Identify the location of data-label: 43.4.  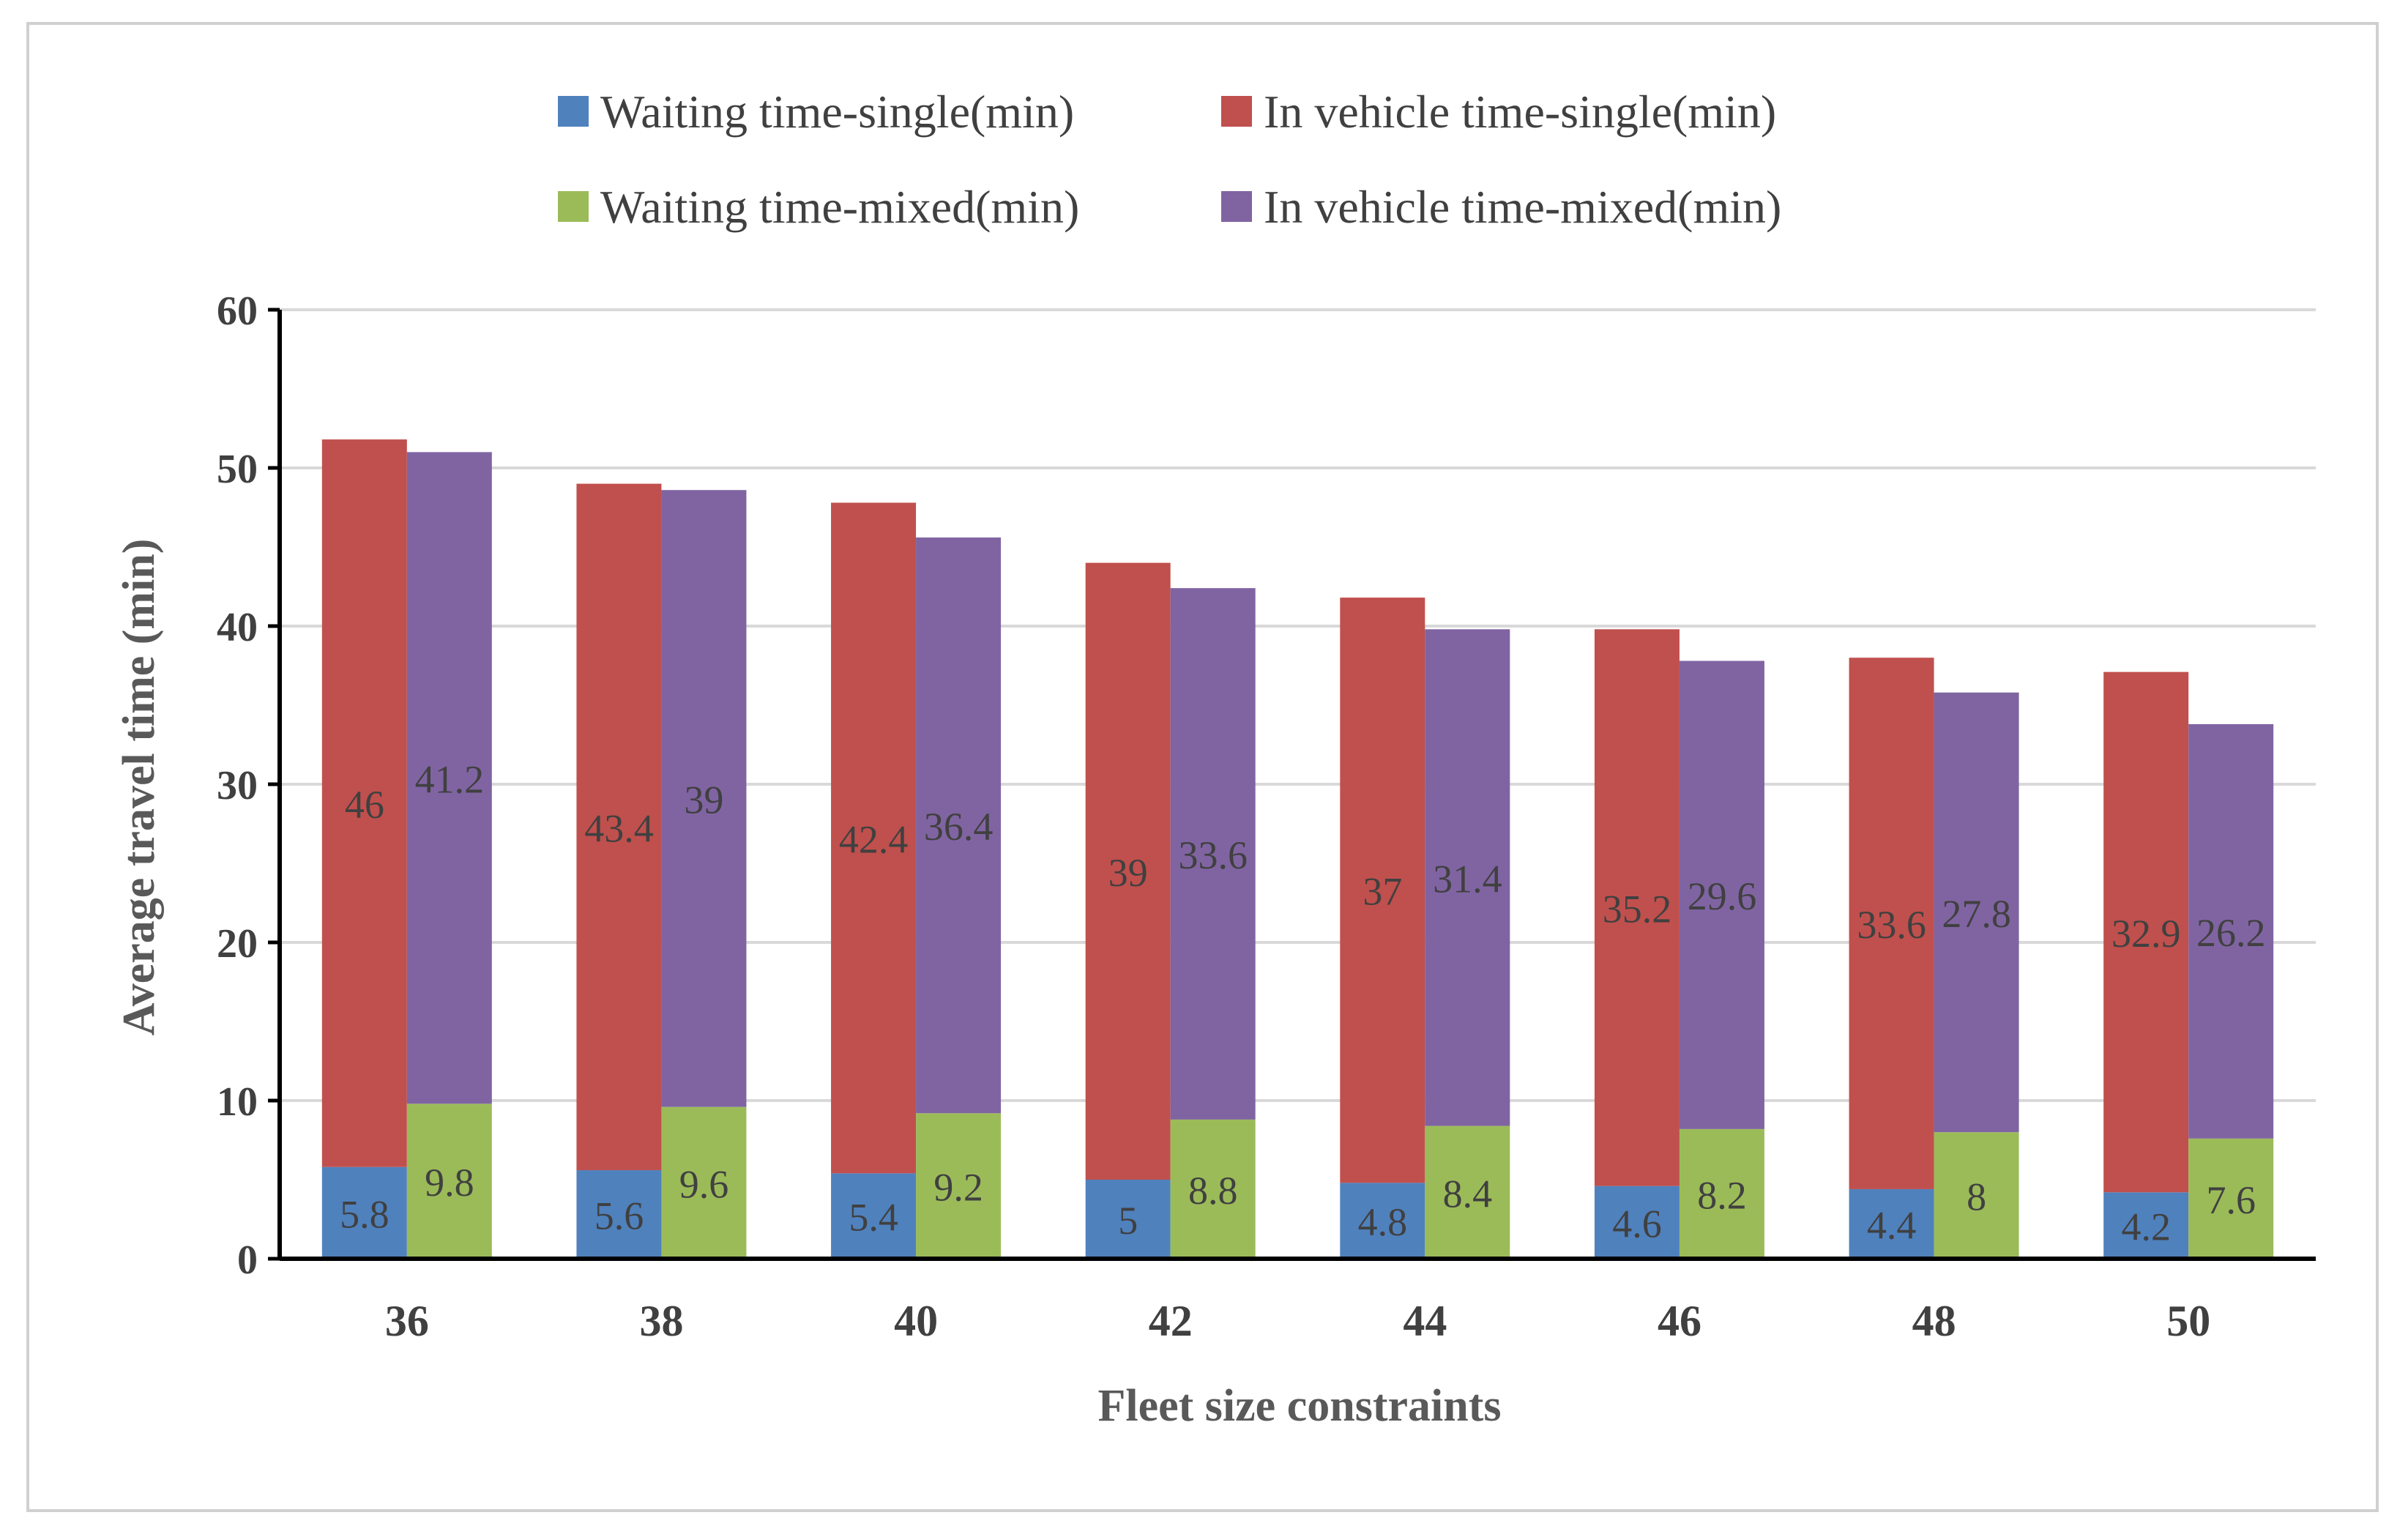
(619, 828).